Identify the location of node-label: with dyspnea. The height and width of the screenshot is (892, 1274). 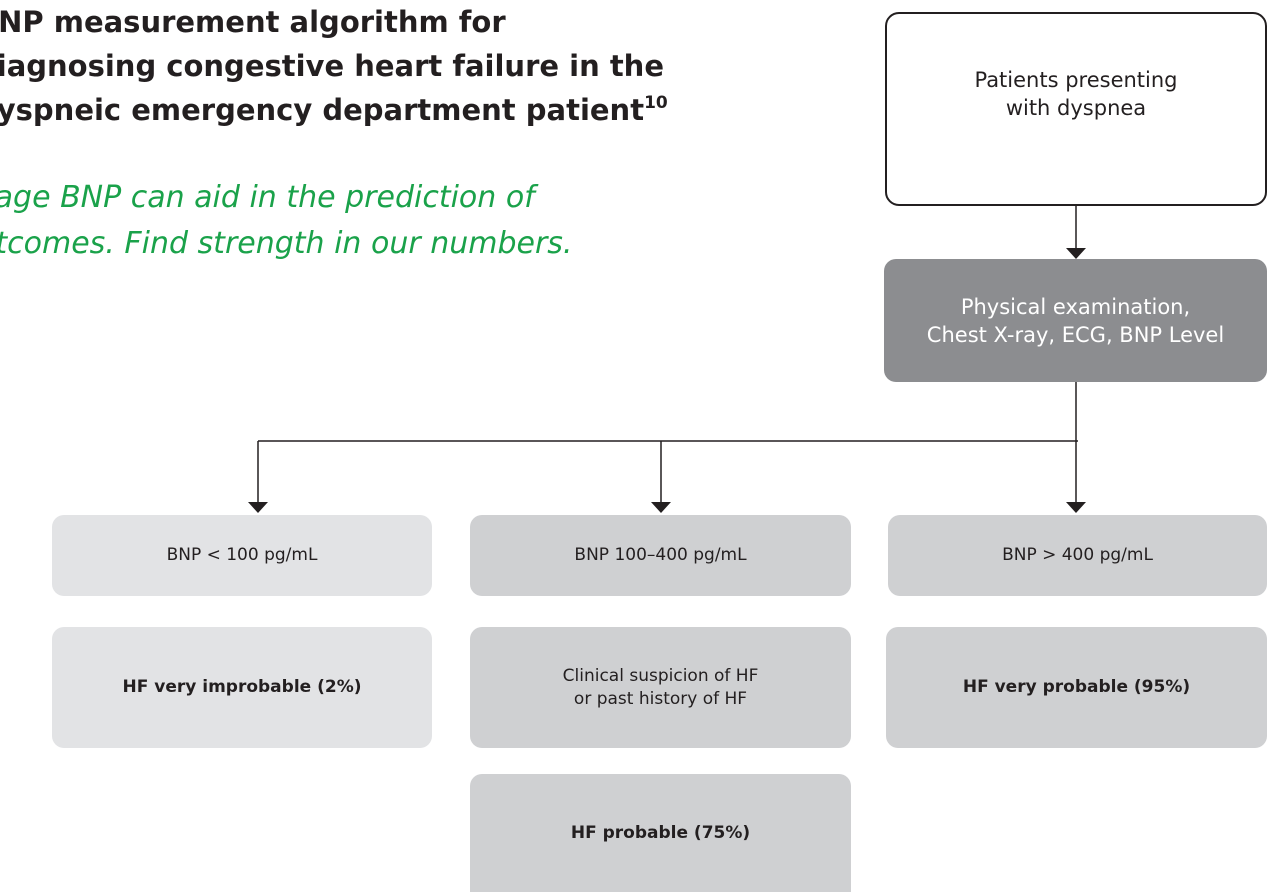
(1076, 108).